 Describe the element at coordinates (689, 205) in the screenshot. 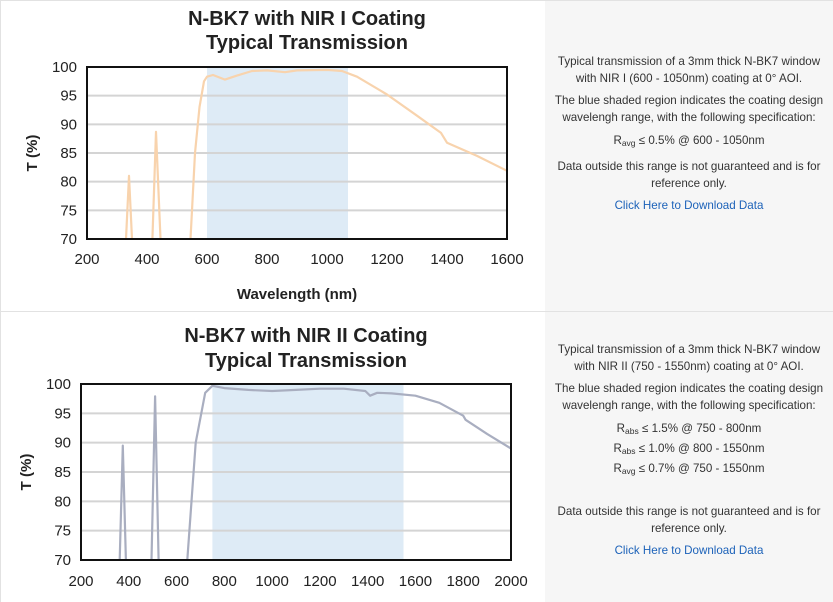

I see `nir1-download-data-link: Click Here to Download Data` at that location.